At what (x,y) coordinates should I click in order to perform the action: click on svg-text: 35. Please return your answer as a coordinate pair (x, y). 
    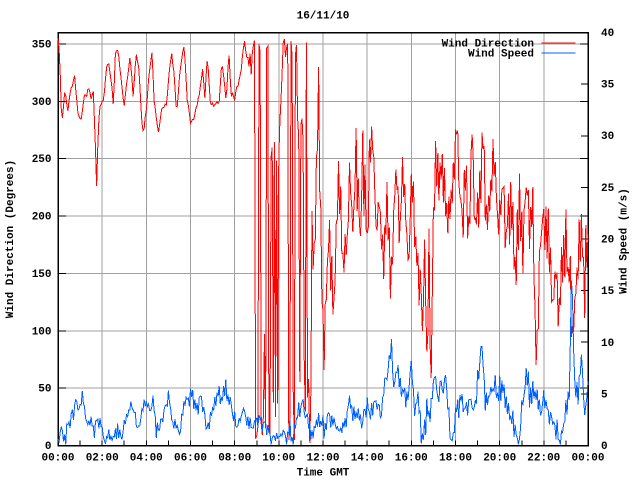
    Looking at the image, I should click on (608, 86).